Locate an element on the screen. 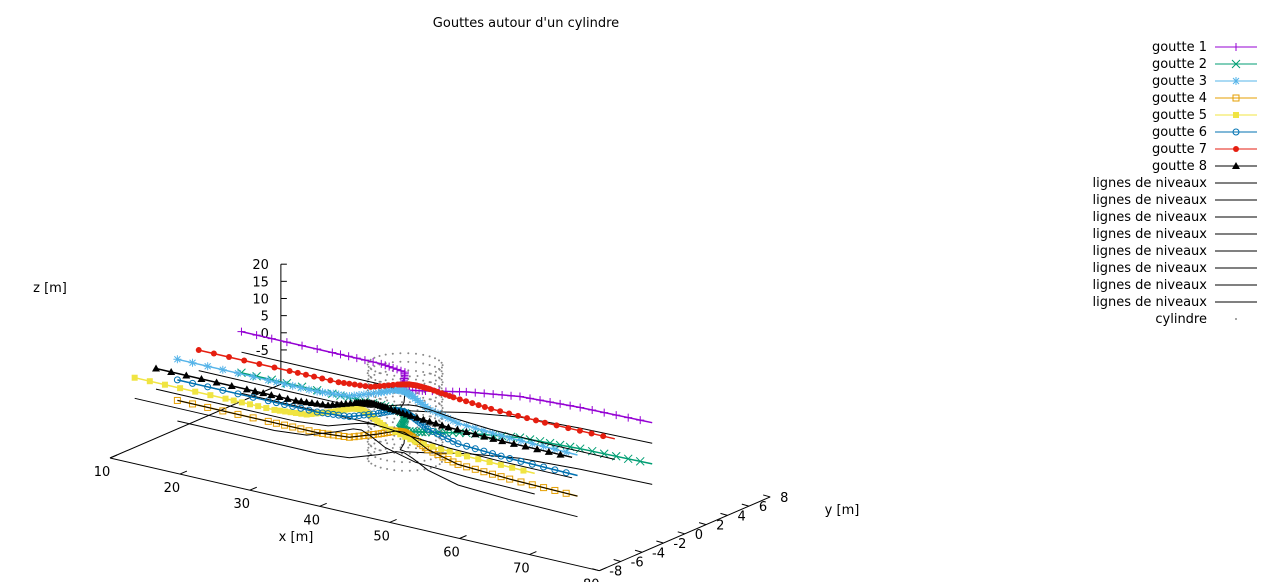 The height and width of the screenshot is (582, 1261). y-tick-label: -2 is located at coordinates (679, 544).